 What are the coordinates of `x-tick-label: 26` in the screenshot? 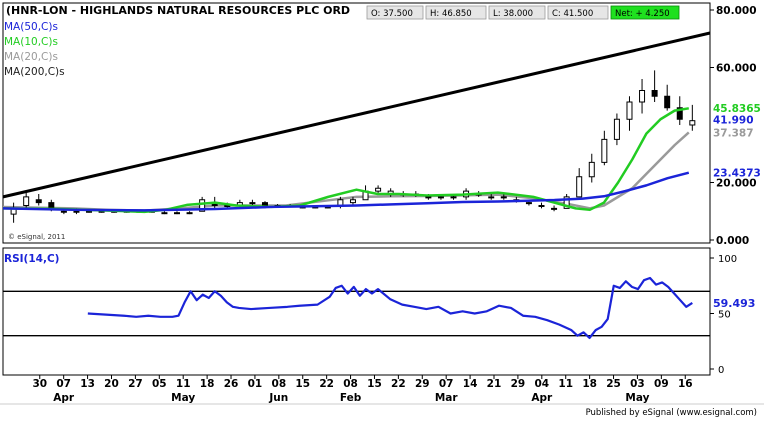 It's located at (231, 384).